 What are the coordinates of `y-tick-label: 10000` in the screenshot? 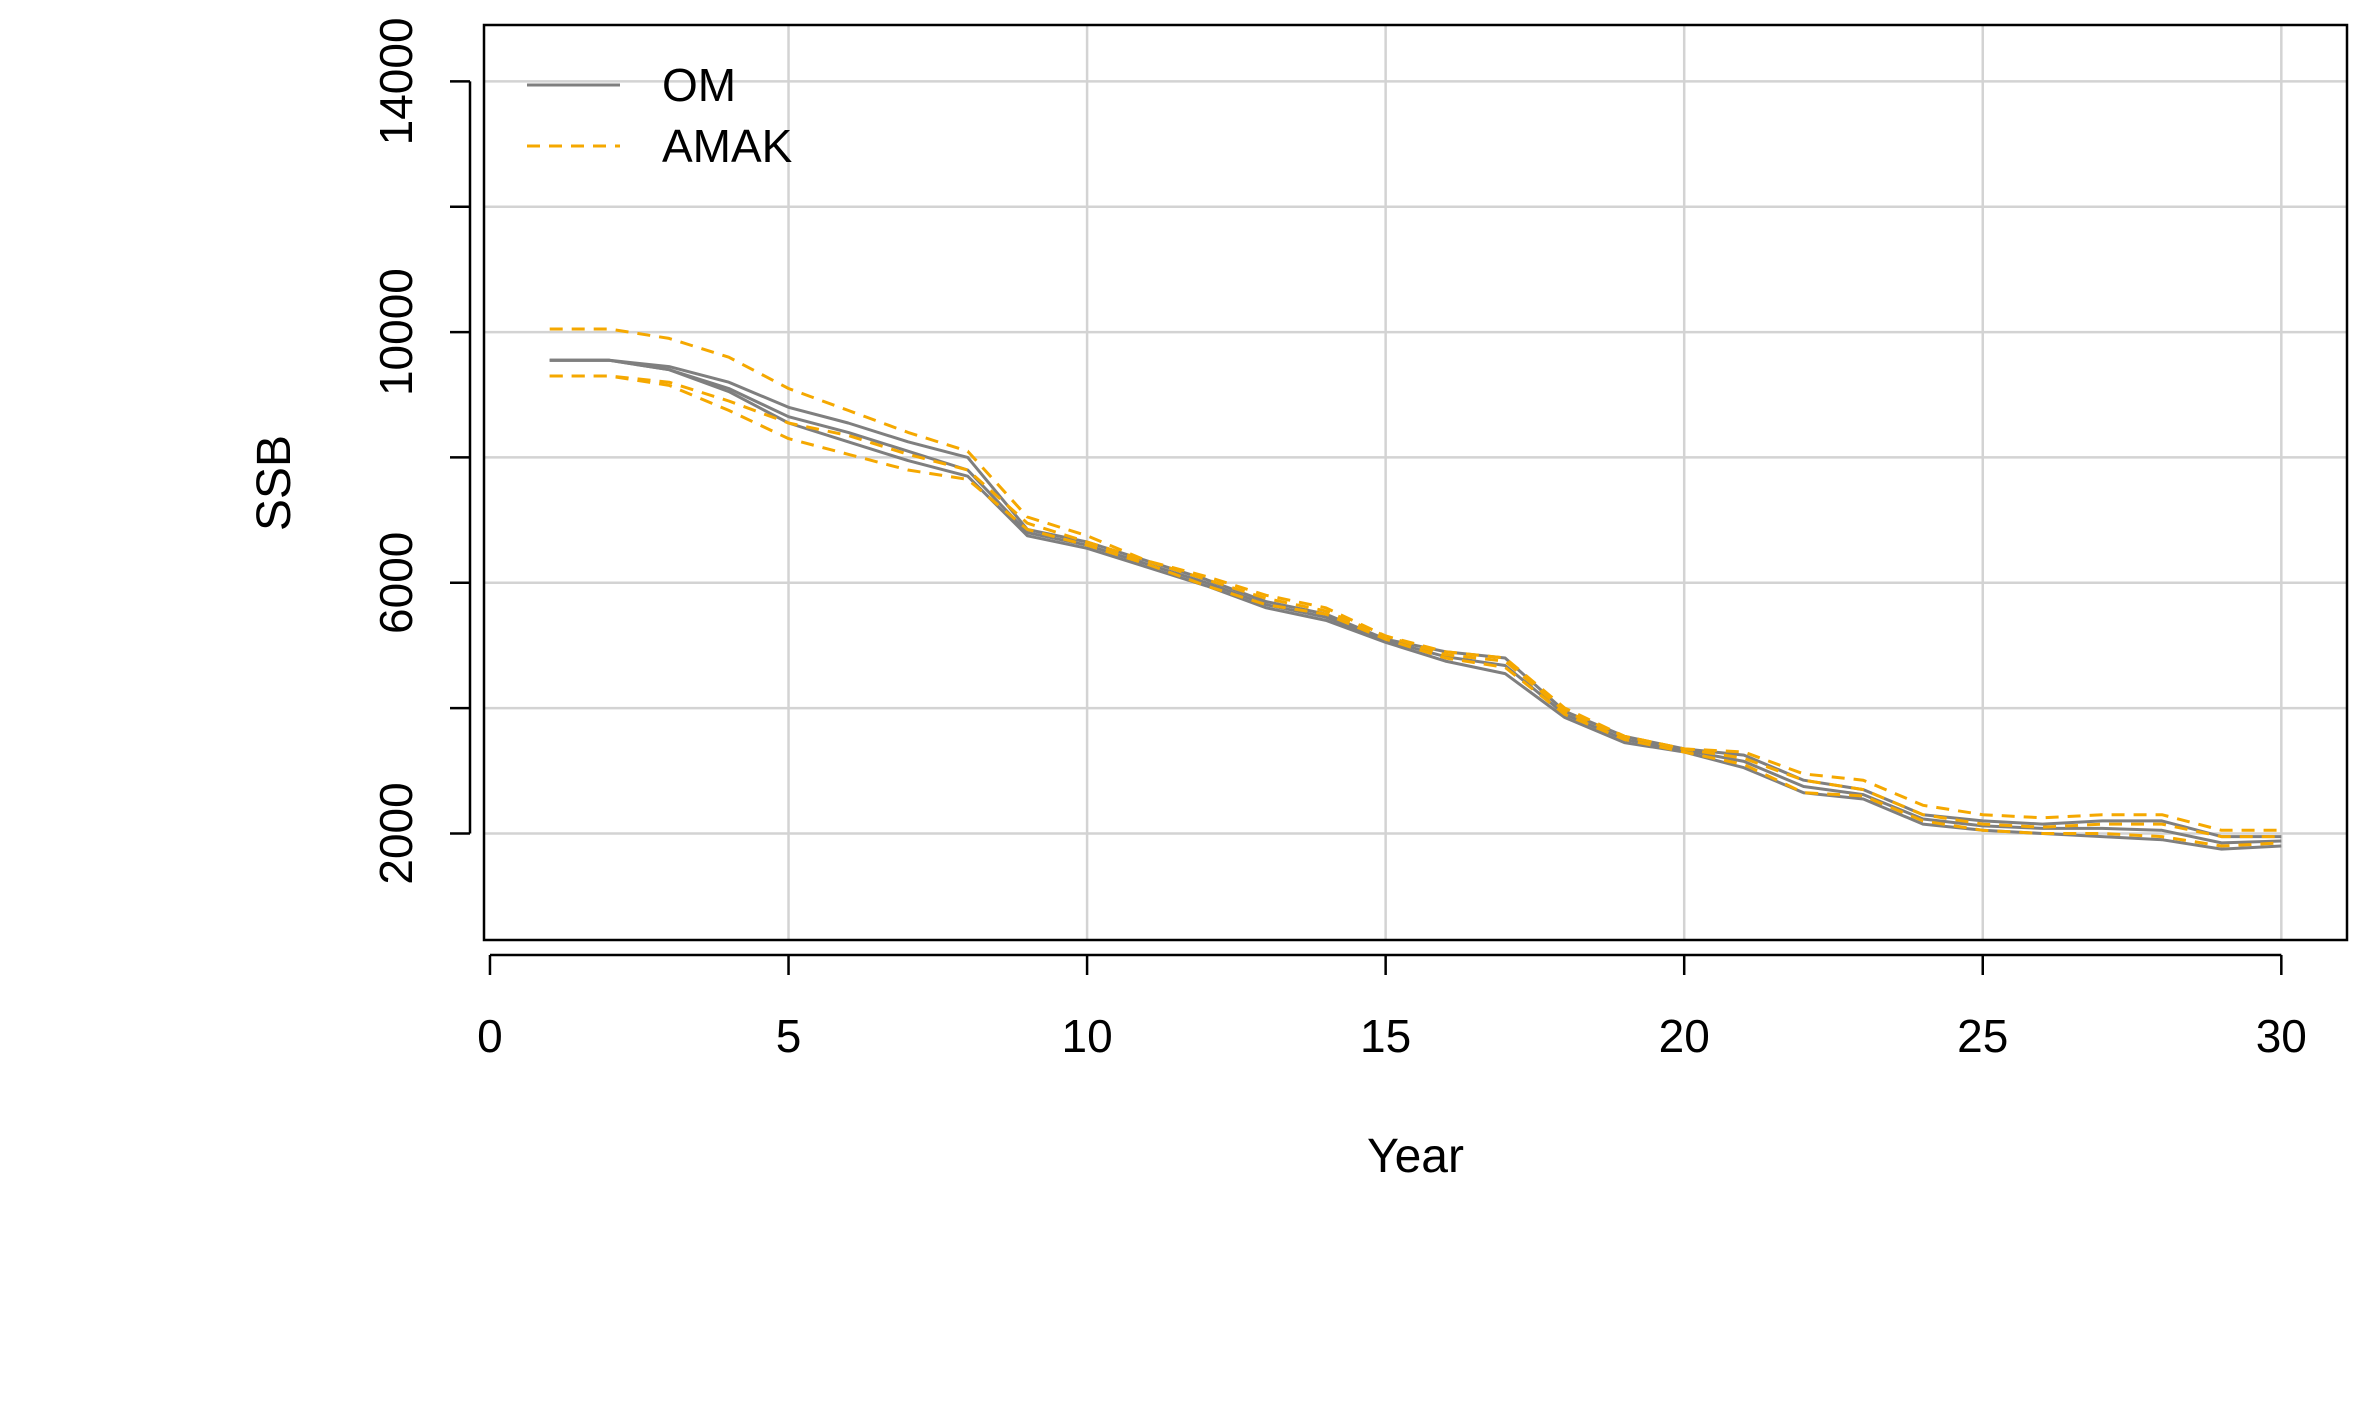 It's located at (396, 332).